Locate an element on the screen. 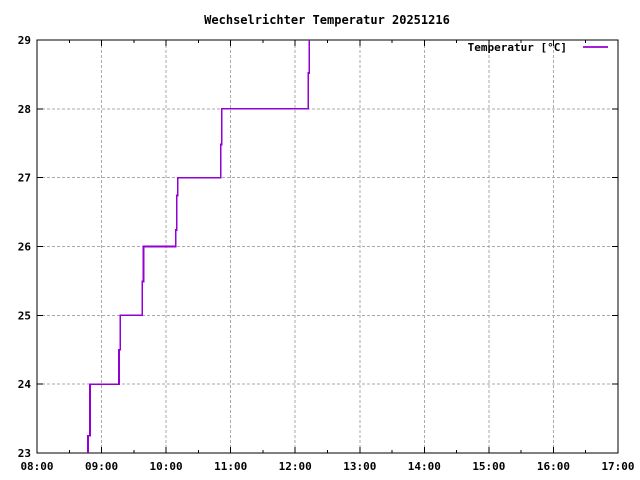 Image resolution: width=640 pixels, height=480 pixels. y-tick-label: 27 is located at coordinates (24, 178).